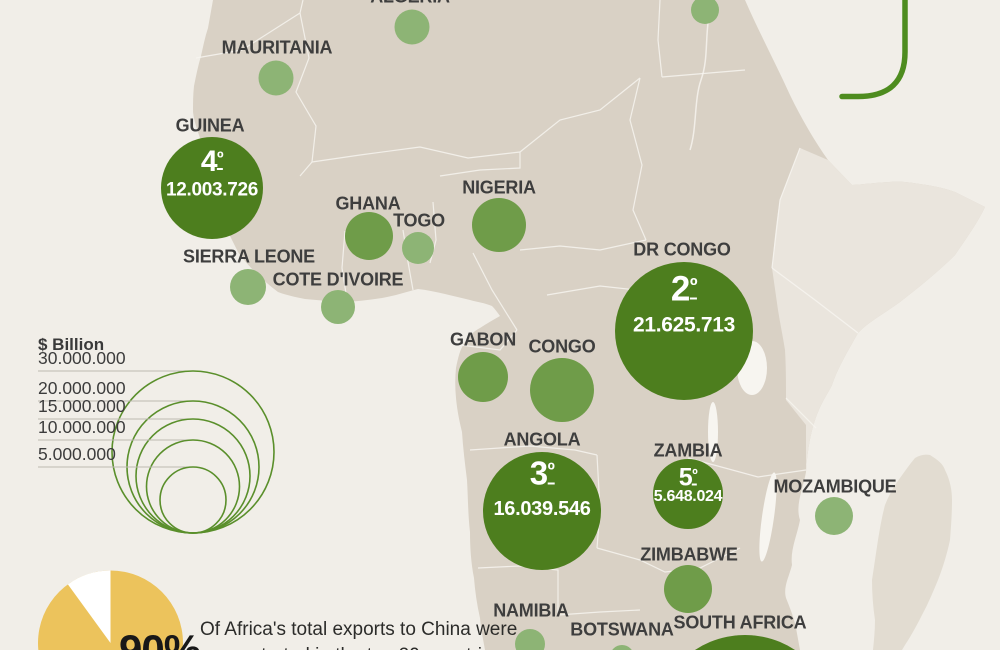 The width and height of the screenshot is (1000, 650). Describe the element at coordinates (622, 647) in the screenshot. I see `bubble-botswana` at that location.